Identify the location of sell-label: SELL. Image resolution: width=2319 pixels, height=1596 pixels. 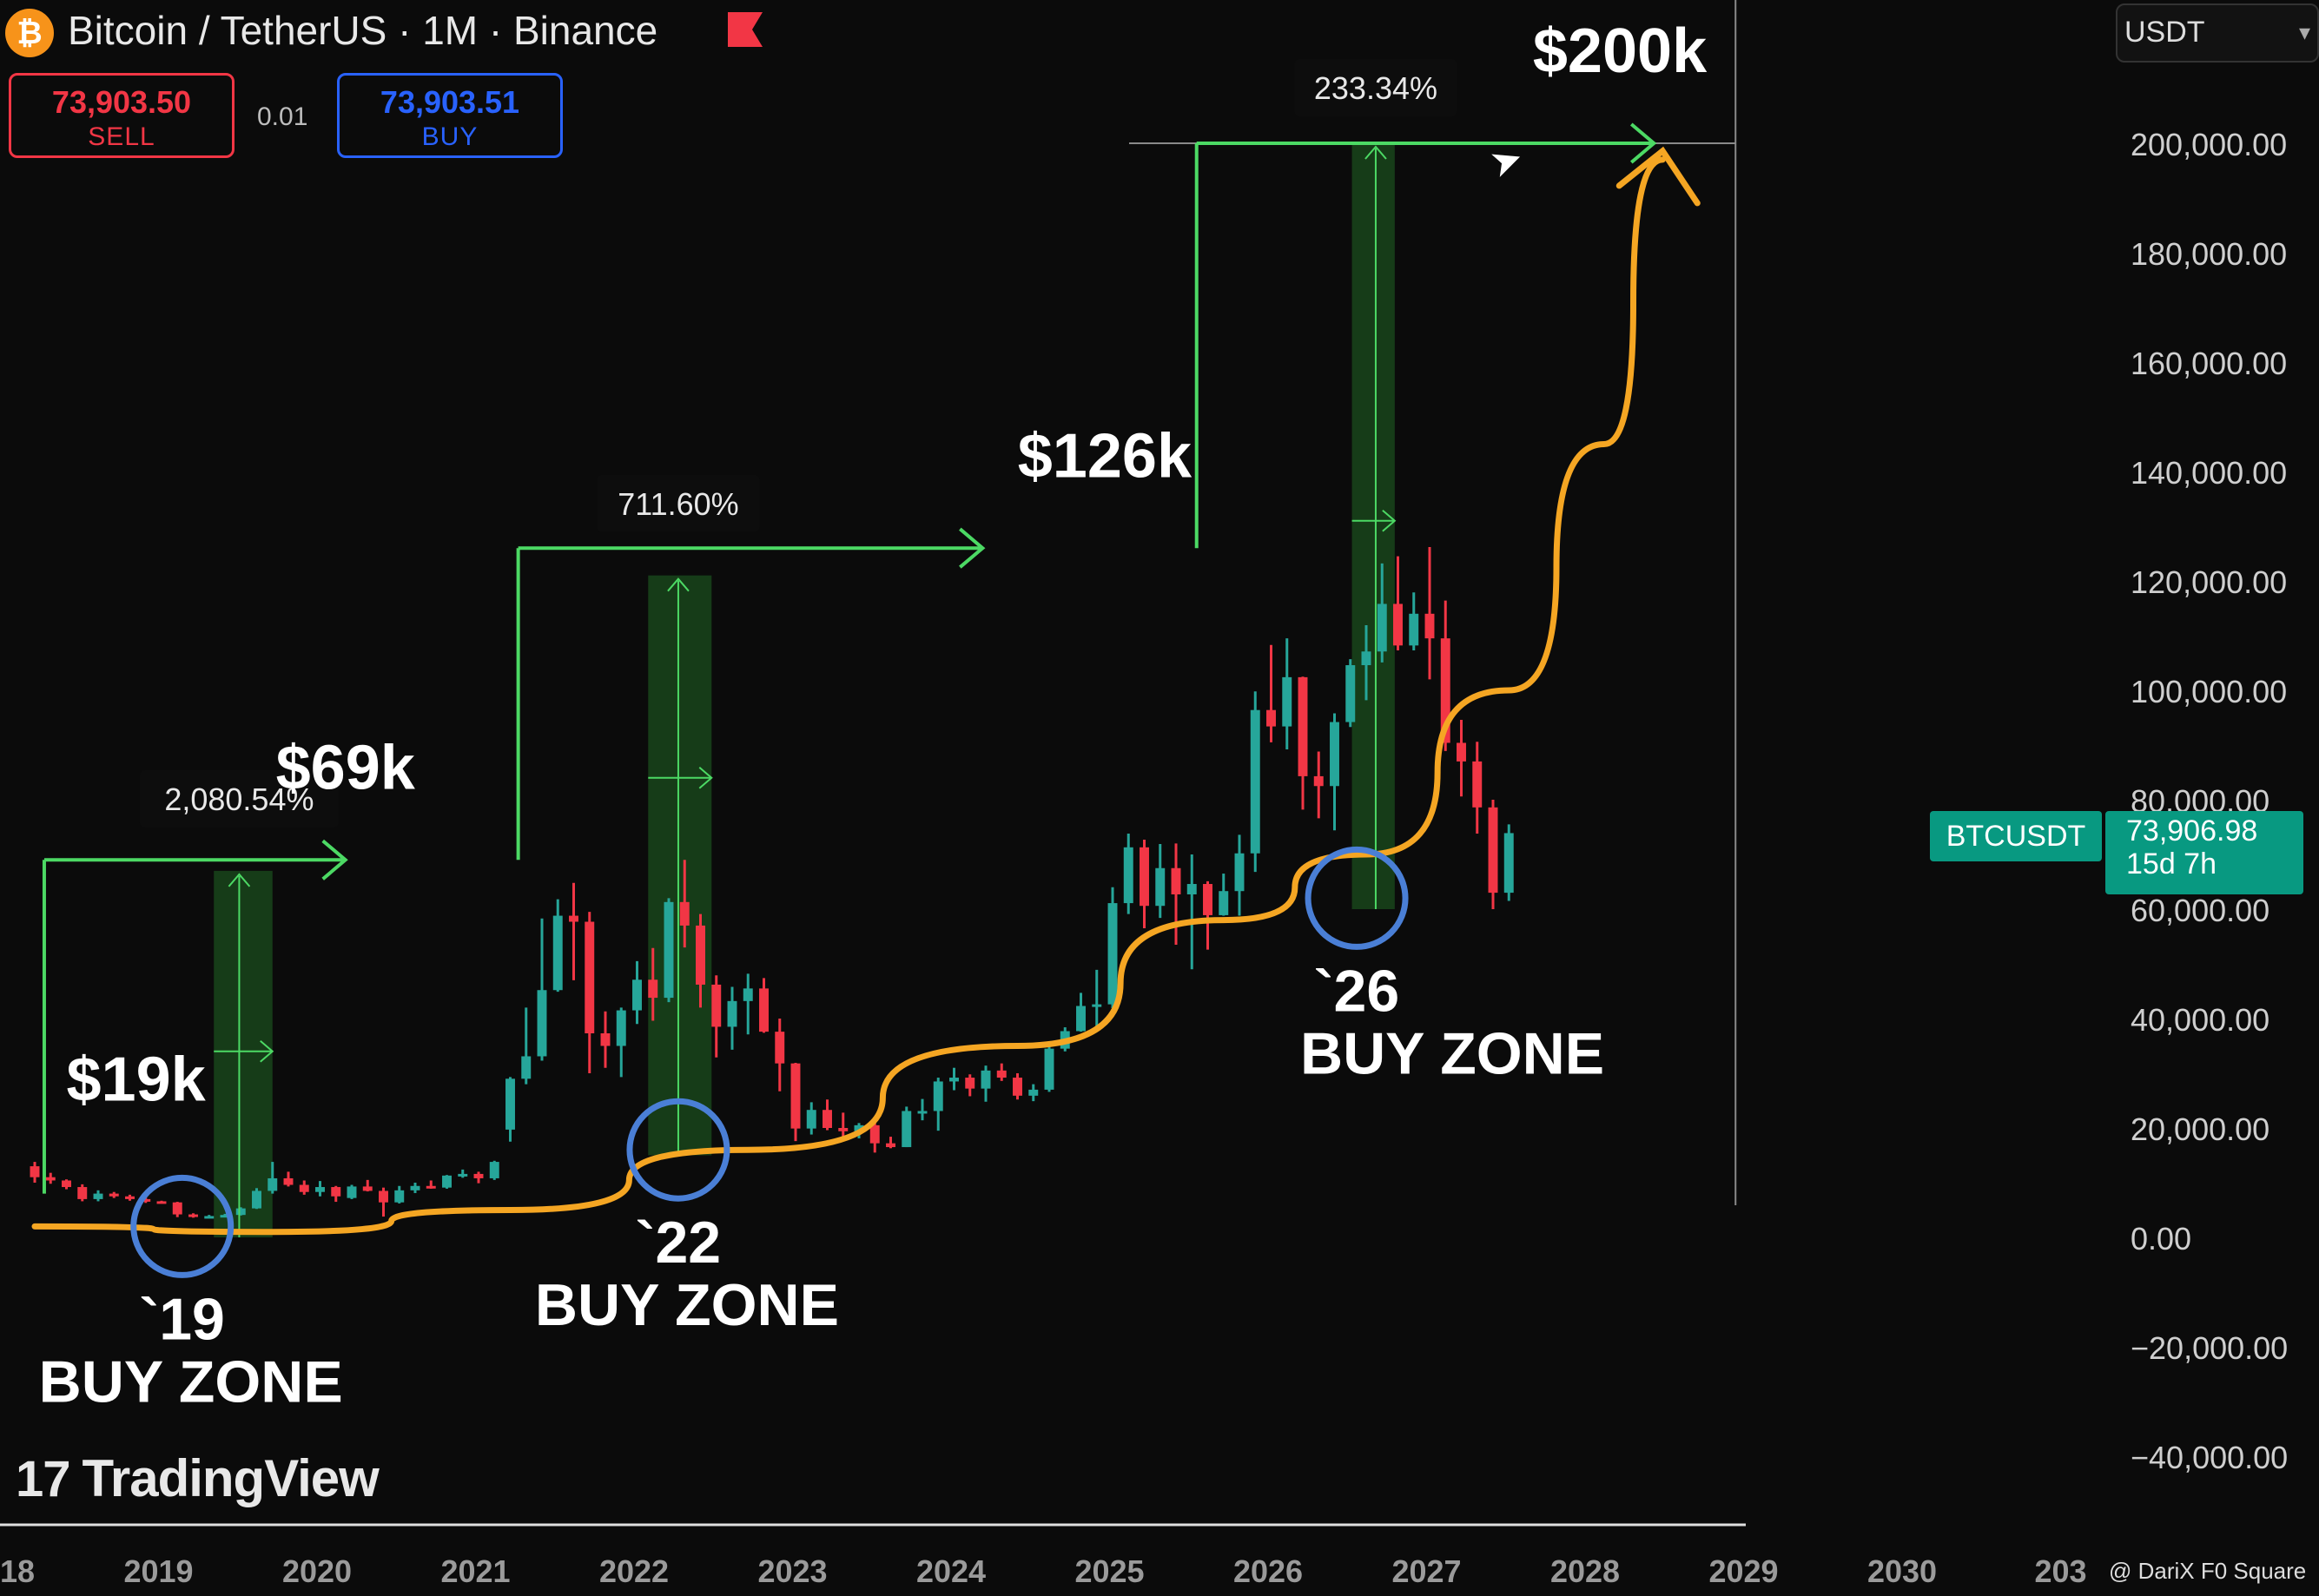
(121, 136).